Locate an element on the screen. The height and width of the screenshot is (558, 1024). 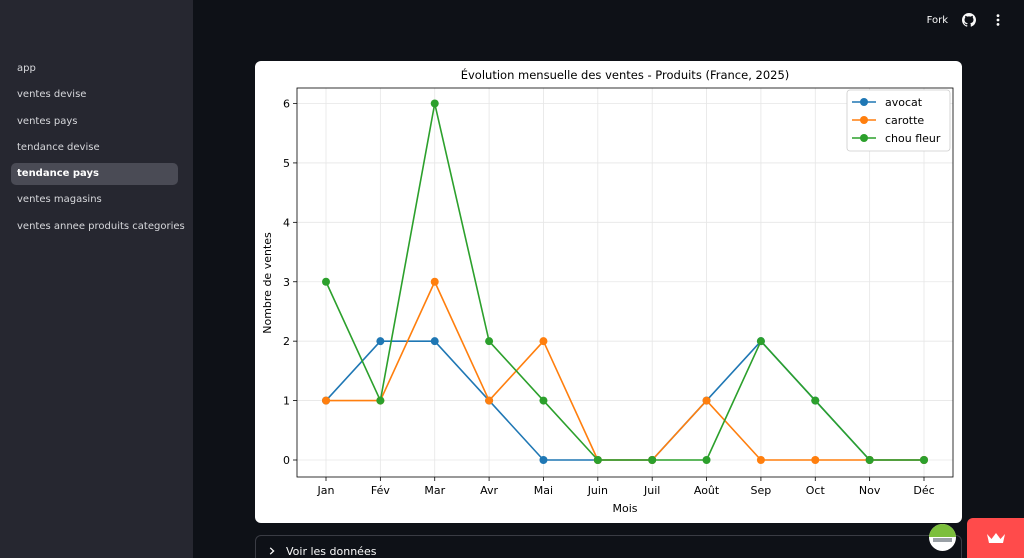
crown-icon is located at coordinates (996, 538).